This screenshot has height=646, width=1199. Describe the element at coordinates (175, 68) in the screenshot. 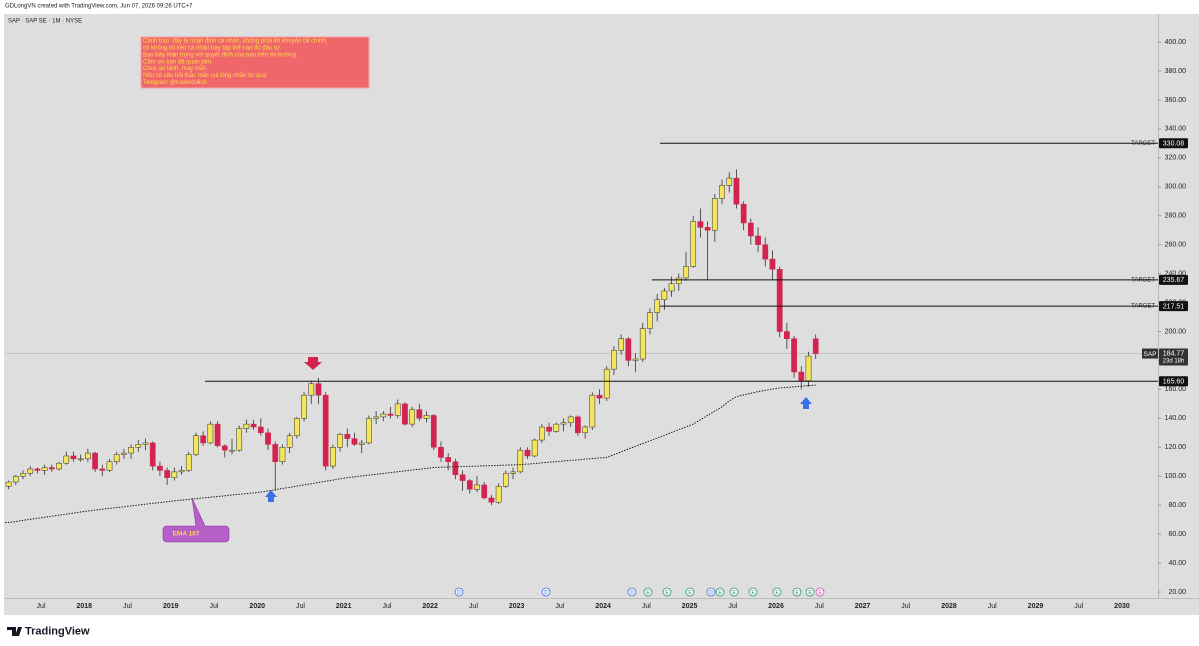

I see `disclaimer-line: Chúc an lành, may mắn.` at that location.